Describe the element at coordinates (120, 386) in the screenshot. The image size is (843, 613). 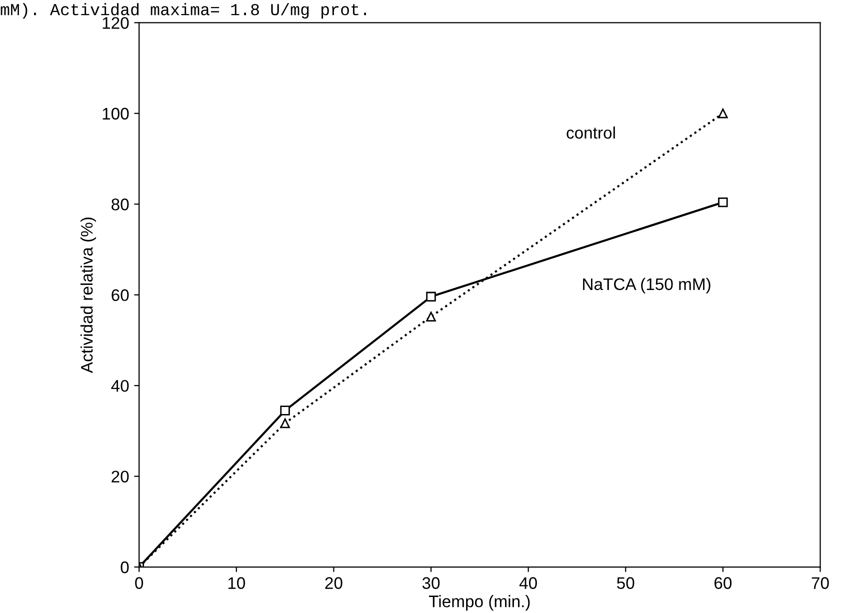
I see `y-tick-label: 40` at that location.